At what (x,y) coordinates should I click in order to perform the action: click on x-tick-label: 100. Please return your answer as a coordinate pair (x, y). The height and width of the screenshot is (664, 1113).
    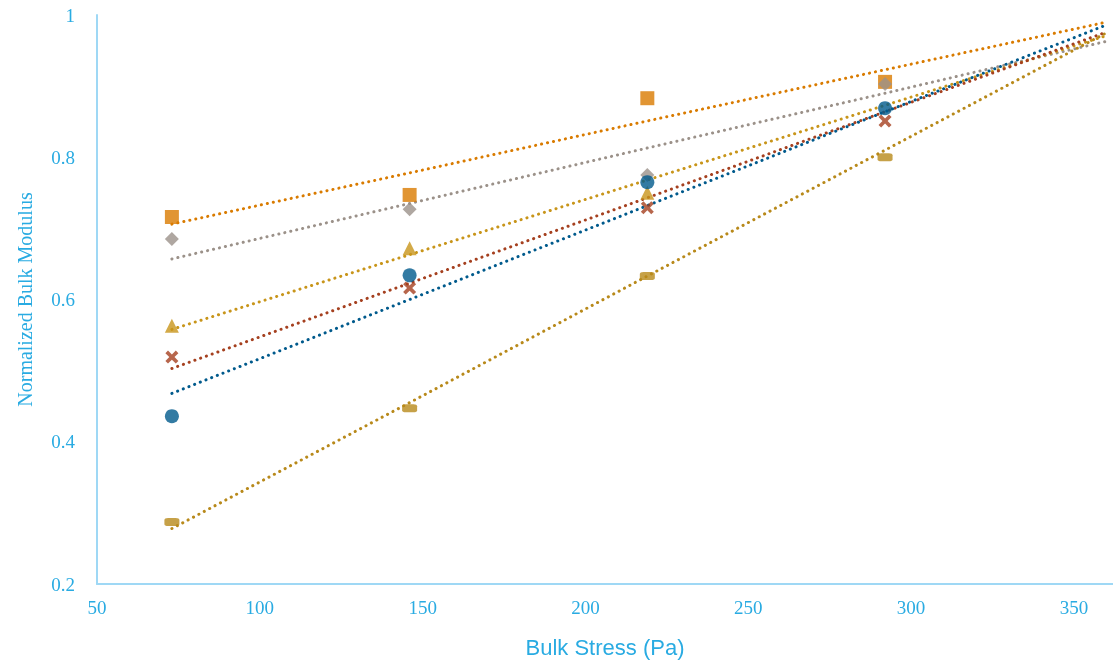
    Looking at the image, I should click on (260, 607).